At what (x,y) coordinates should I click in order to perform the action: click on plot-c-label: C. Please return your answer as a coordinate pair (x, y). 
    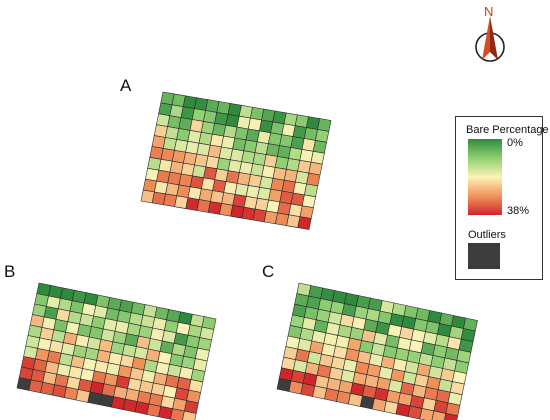
    Looking at the image, I should click on (268, 271).